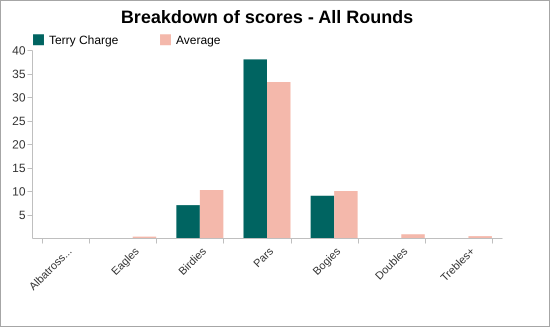  Describe the element at coordinates (267, 17) in the screenshot. I see `chart-title: Breakdown of scores - All Rounds` at that location.